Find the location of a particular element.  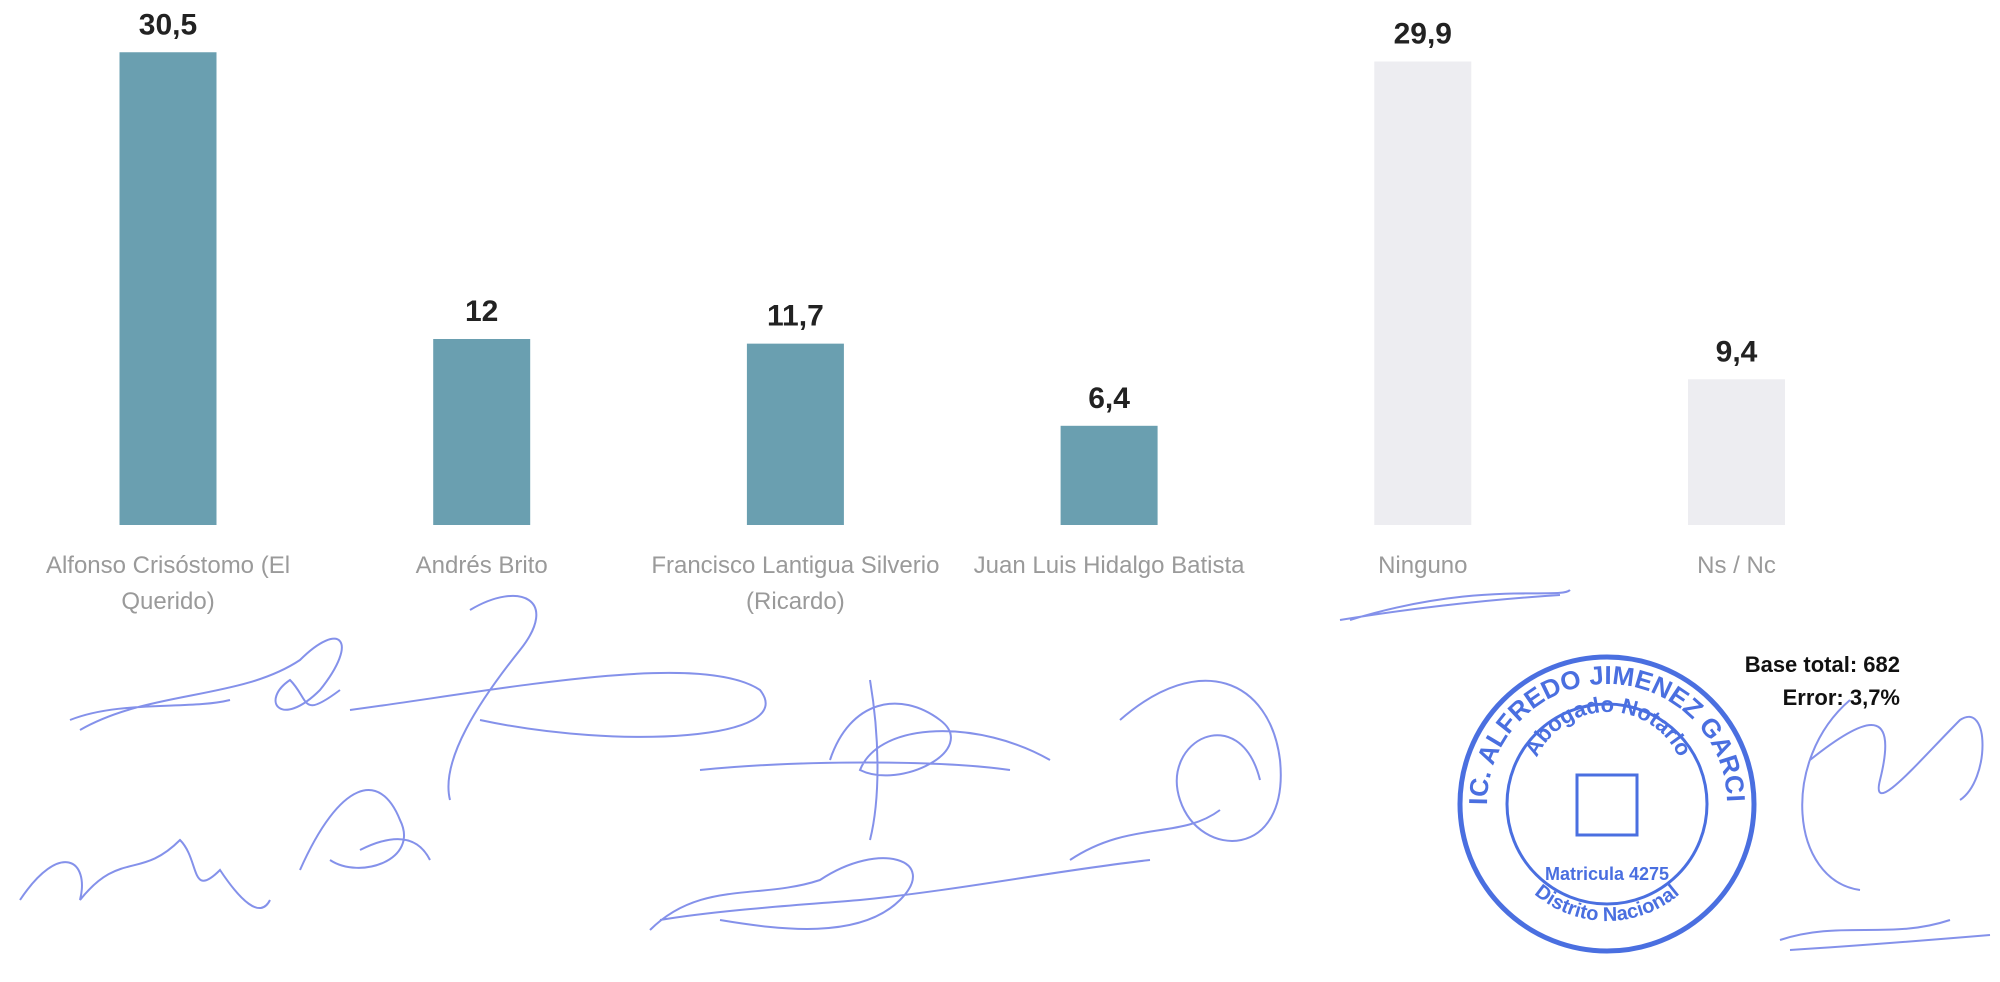

value-label: 12 is located at coordinates (481, 311).